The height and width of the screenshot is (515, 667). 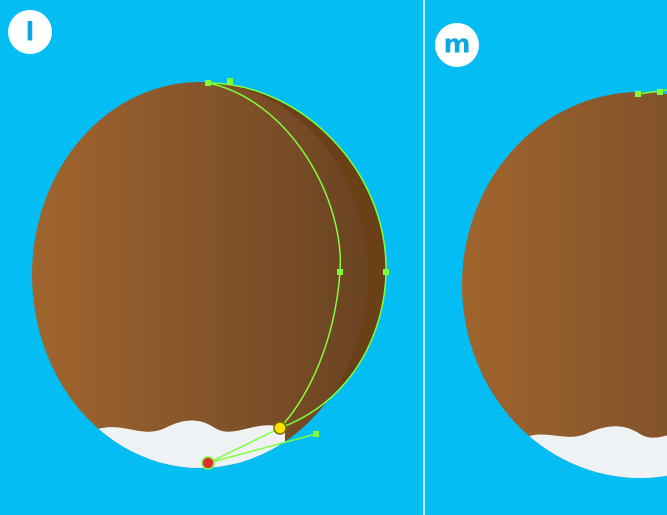 I want to click on badge-label: m, so click(x=456, y=45).